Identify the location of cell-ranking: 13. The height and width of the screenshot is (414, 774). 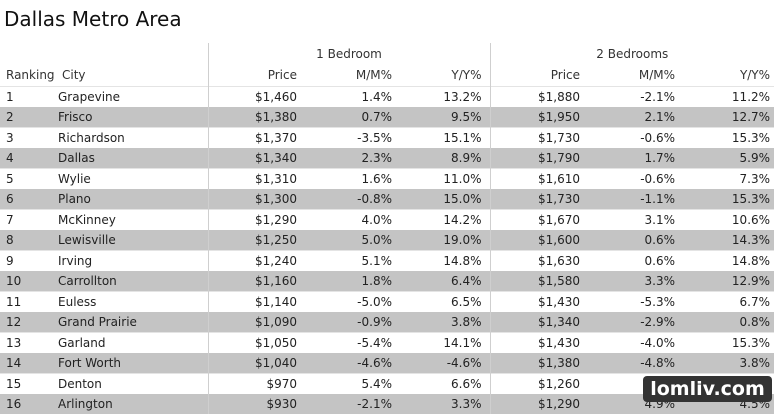
(28, 343).